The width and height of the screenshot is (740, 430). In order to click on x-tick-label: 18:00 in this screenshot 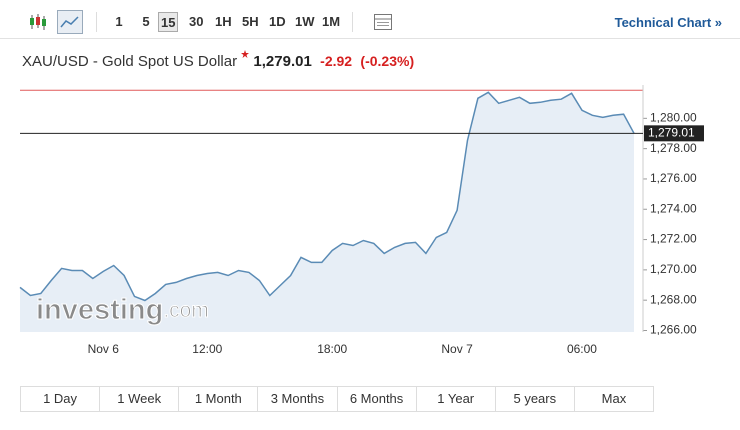, I will do `click(332, 349)`.